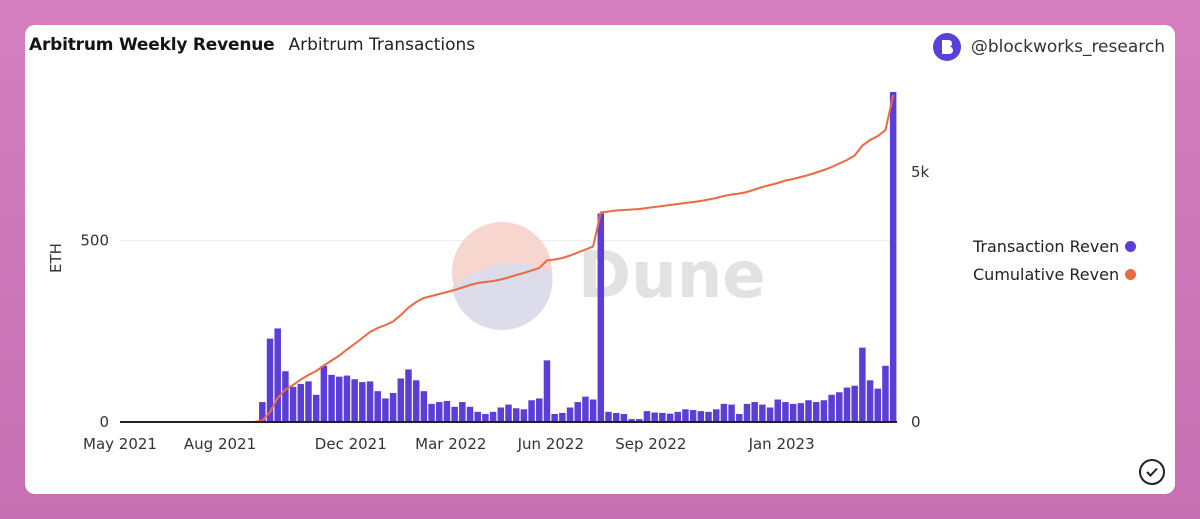 The width and height of the screenshot is (1200, 519). I want to click on verified-check-icon, so click(1152, 472).